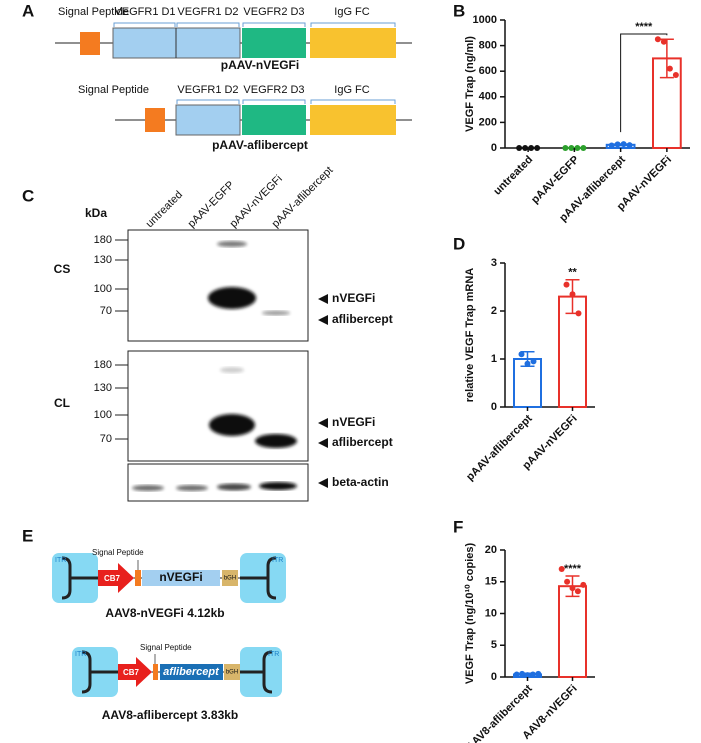 This screenshot has height=743, width=701. Describe the element at coordinates (207, 90) in the screenshot. I see `label: VEGFR1 D2` at that location.